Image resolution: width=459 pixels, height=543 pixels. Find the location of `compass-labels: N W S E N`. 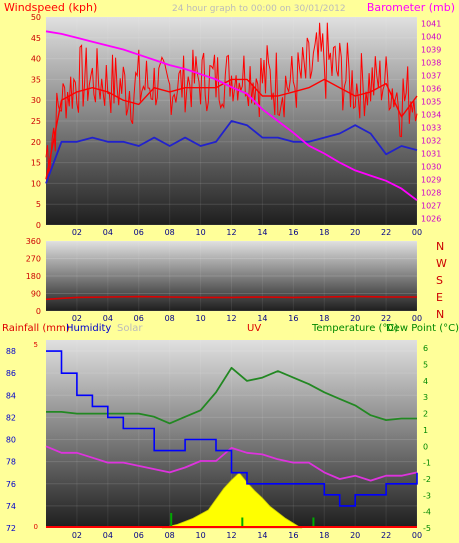

compass-labels: N W S E N is located at coordinates (441, 280).